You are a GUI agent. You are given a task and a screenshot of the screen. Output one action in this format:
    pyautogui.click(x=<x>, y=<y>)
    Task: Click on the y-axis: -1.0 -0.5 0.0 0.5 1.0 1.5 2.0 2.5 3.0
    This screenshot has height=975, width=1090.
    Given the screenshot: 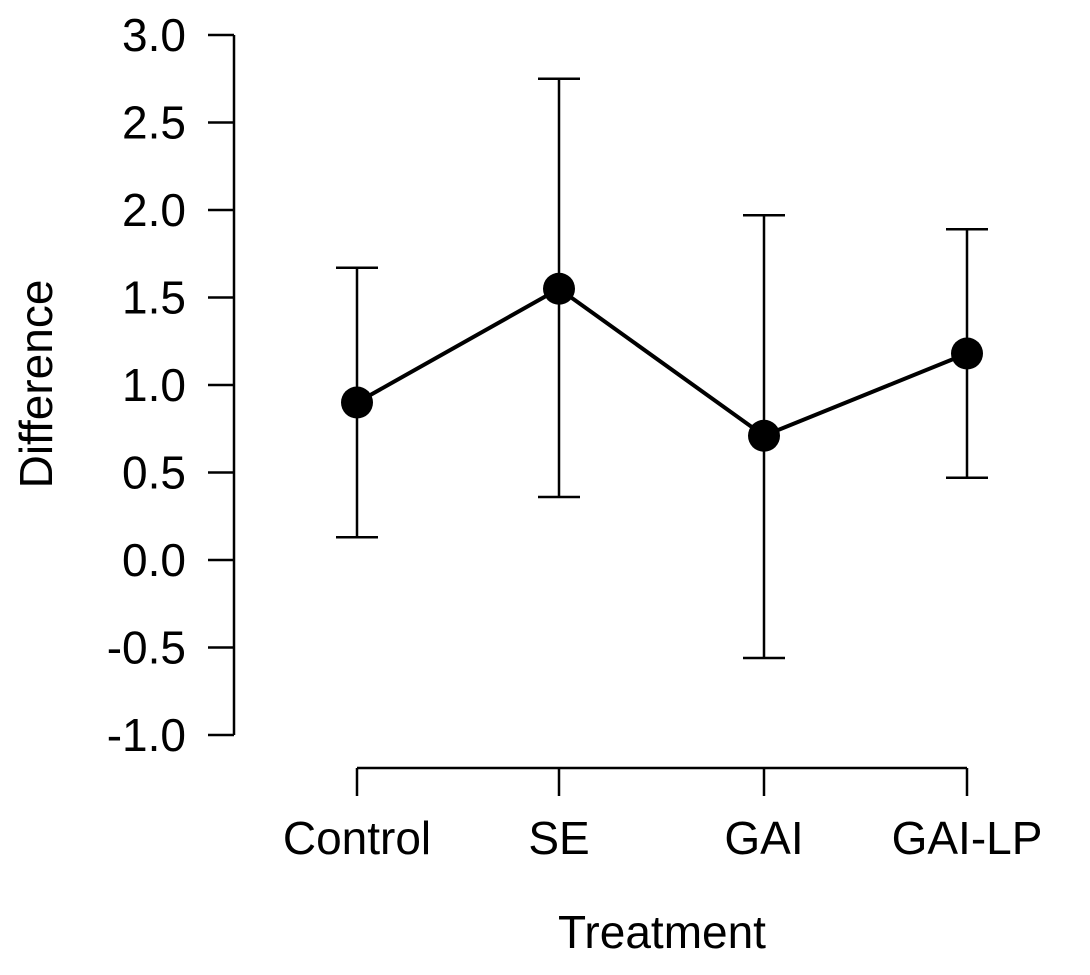 What is the action you would take?
    pyautogui.click(x=171, y=385)
    